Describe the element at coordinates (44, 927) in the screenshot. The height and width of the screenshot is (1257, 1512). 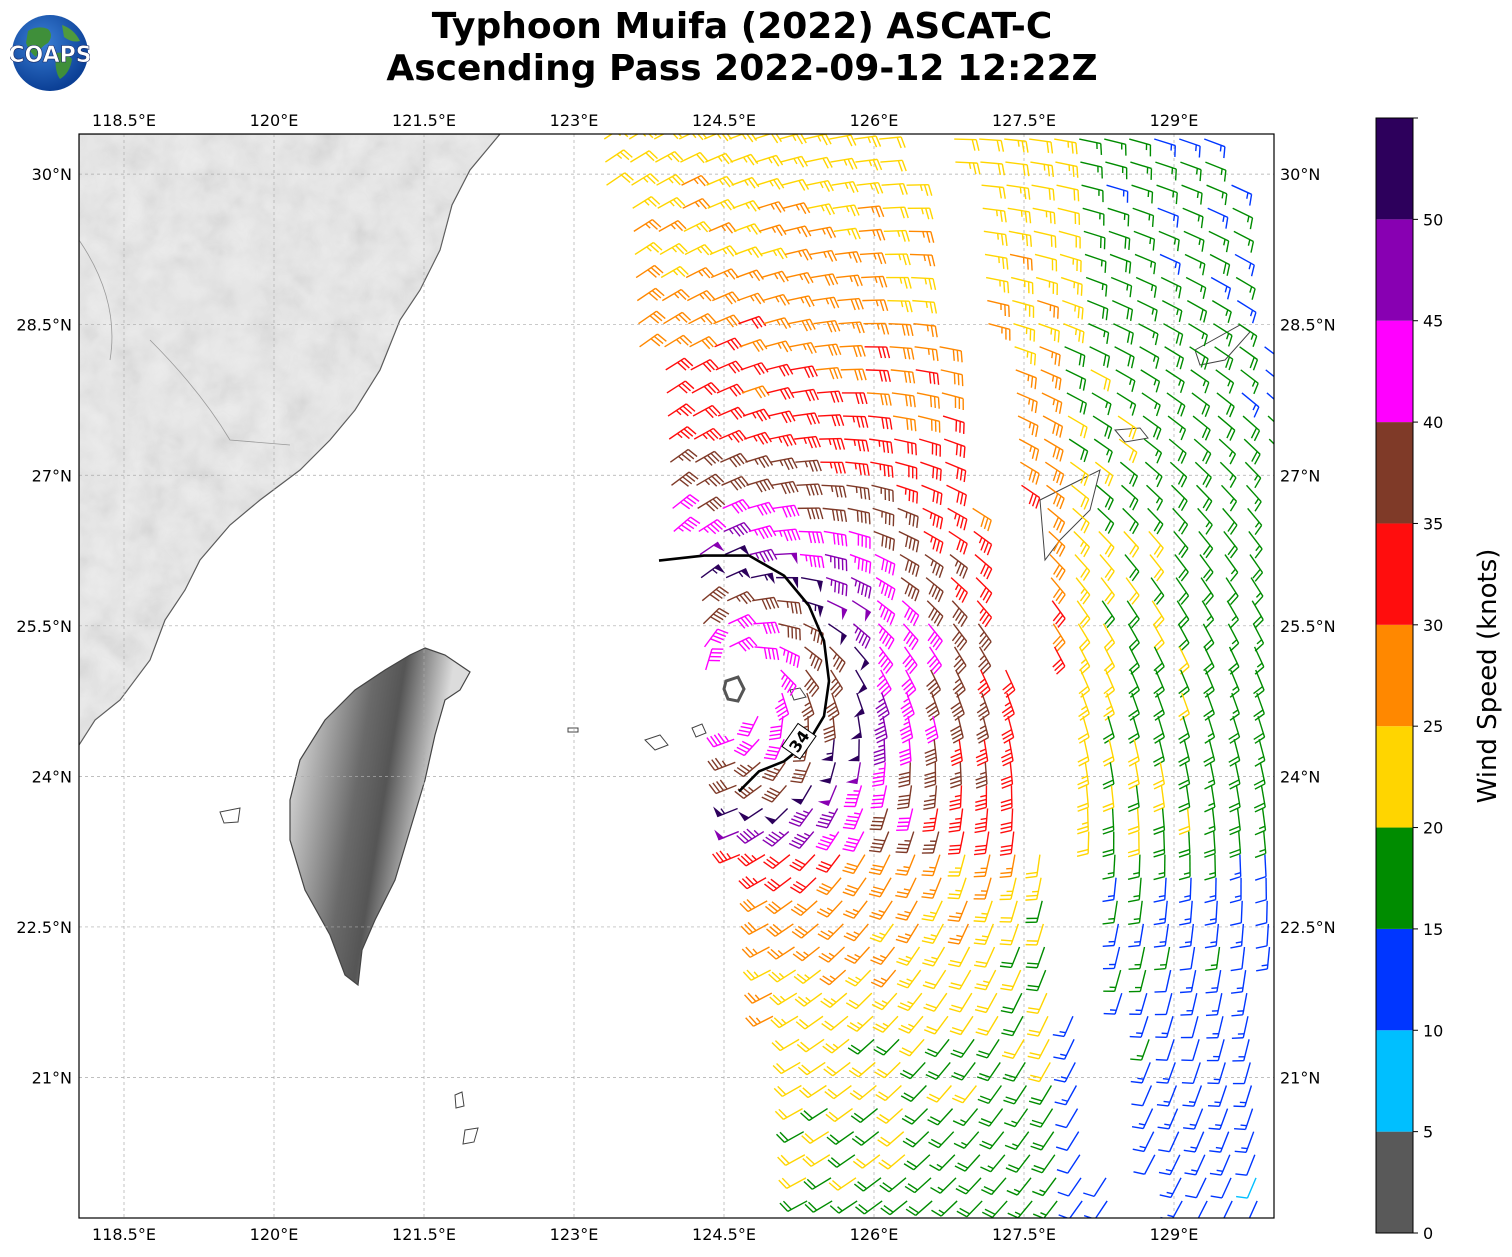
I see `lat-tick-label: 22.5°N` at that location.